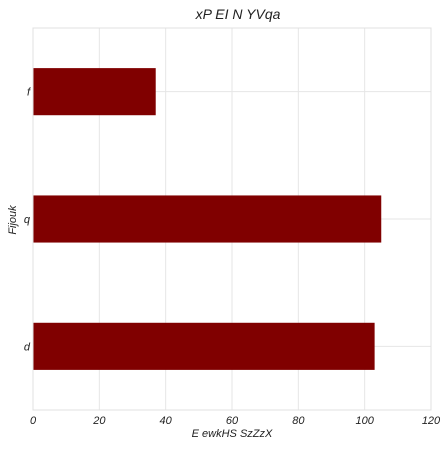 This screenshot has height=453, width=448. What do you see at coordinates (166, 421) in the screenshot?
I see `x-tick-label: 40` at bounding box center [166, 421].